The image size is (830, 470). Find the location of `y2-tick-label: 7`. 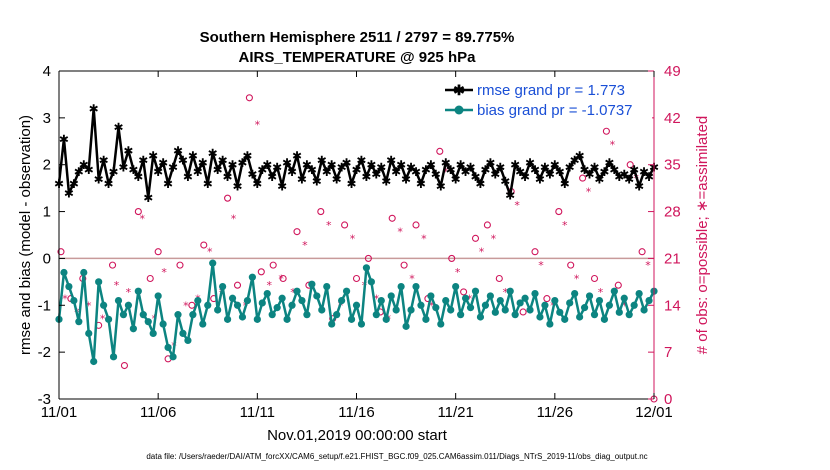

y2-tick-label: 7 is located at coordinates (668, 352).